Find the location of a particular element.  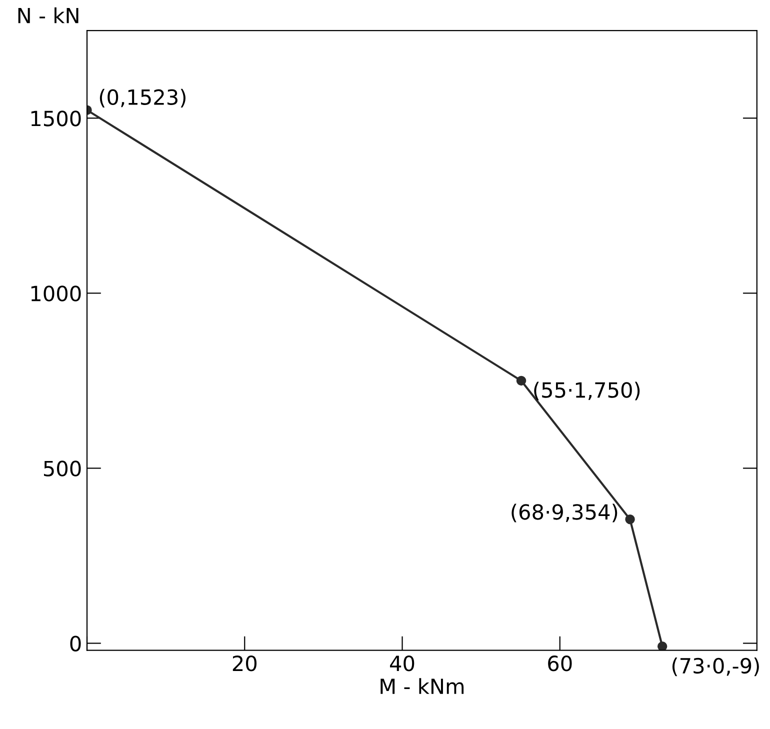

x-tick-label: 40 is located at coordinates (402, 663).